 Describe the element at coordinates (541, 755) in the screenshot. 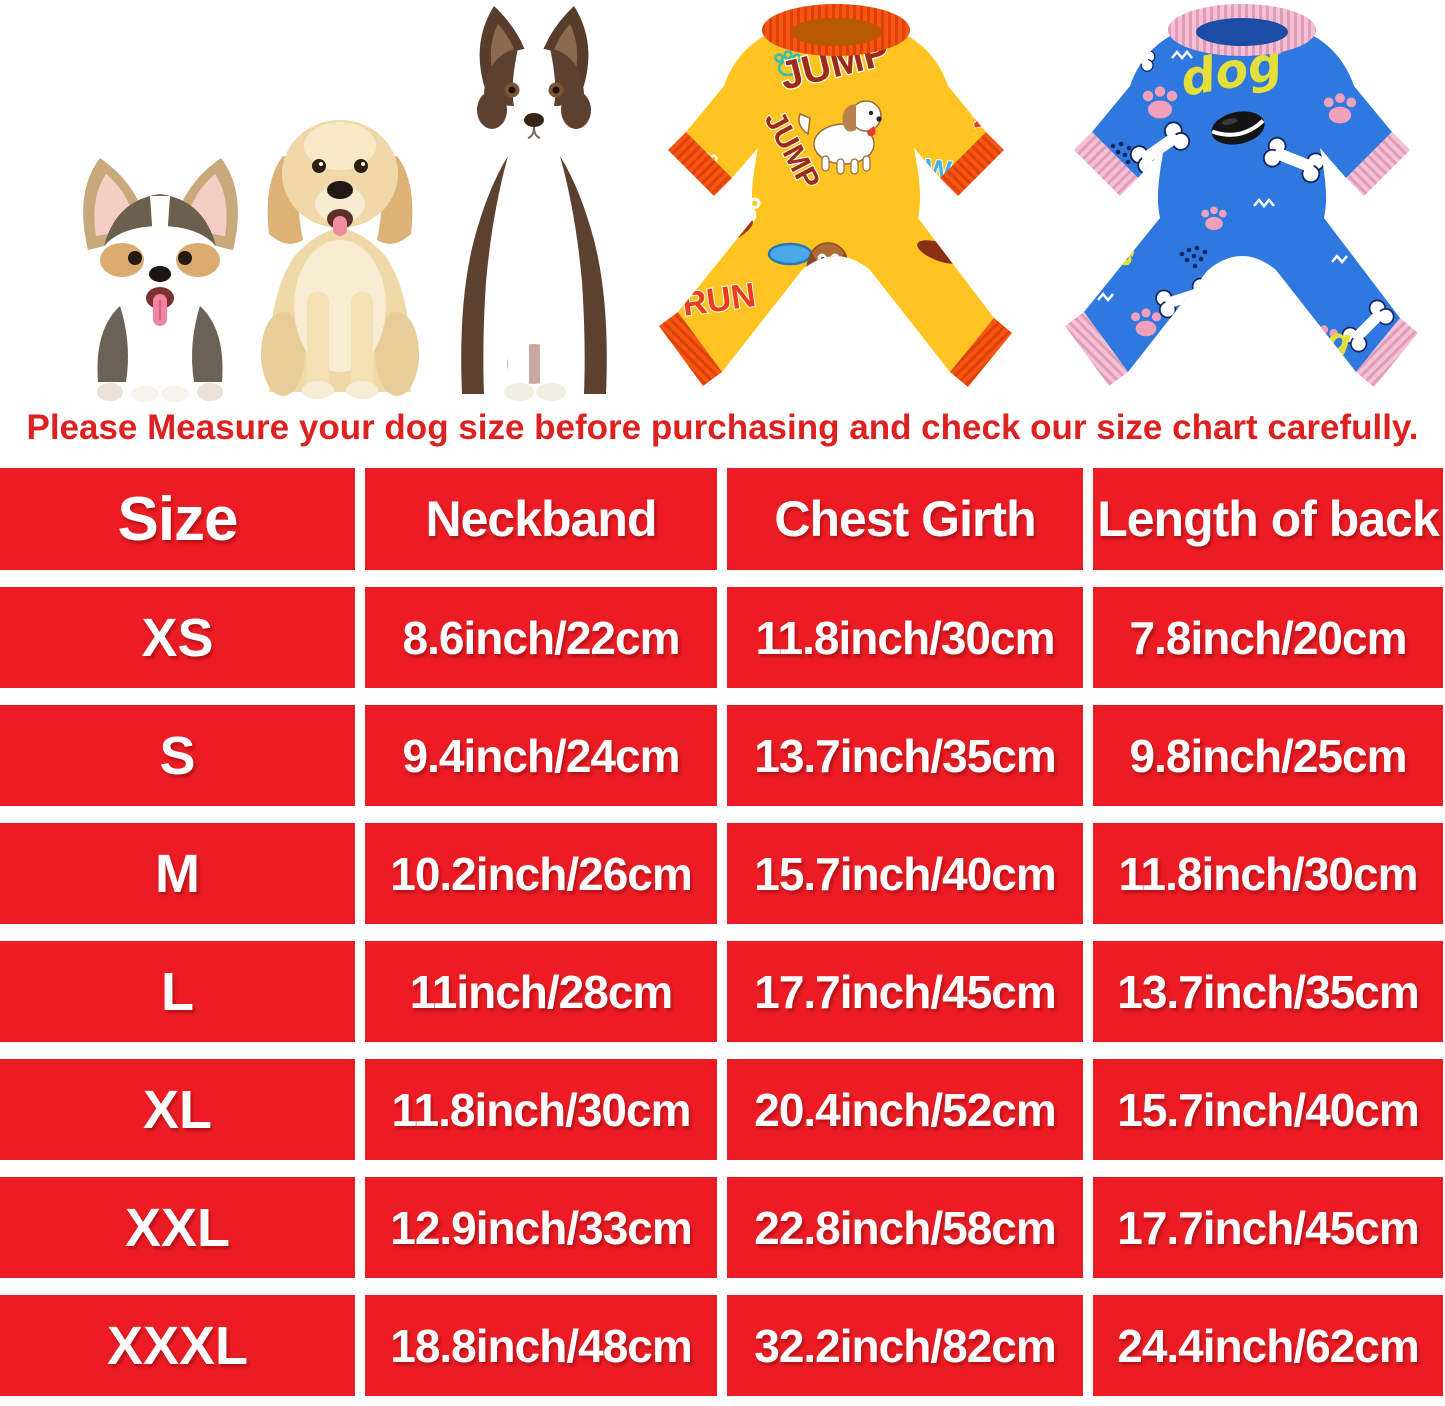

I see `measurement-cell: 9.4inch/24cm` at that location.